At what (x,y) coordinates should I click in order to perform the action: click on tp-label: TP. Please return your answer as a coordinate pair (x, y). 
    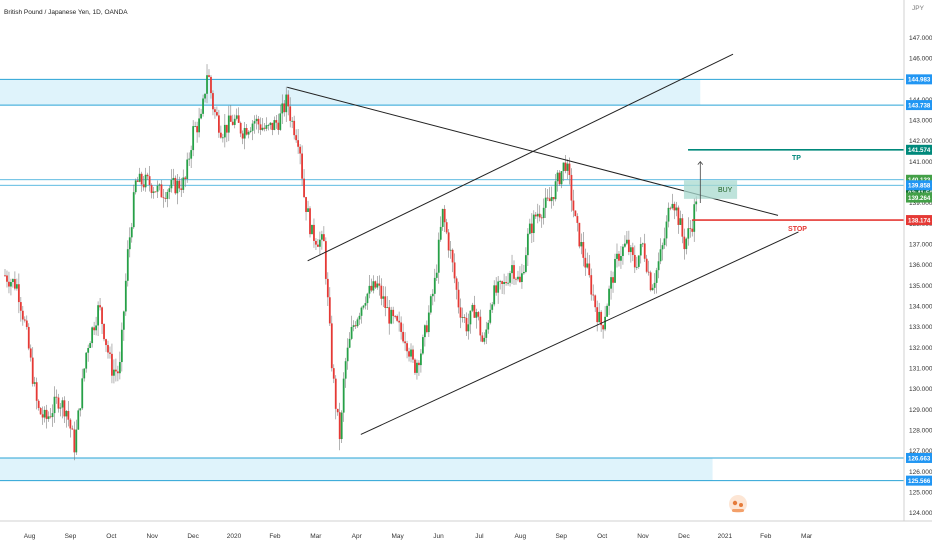
    Looking at the image, I should click on (796, 158).